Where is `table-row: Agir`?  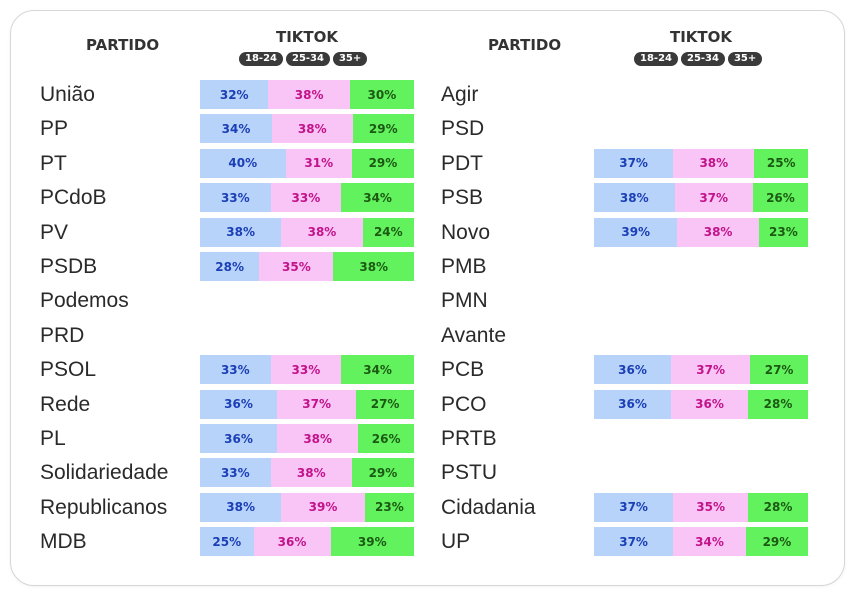
table-row: Agir is located at coordinates (427, 94).